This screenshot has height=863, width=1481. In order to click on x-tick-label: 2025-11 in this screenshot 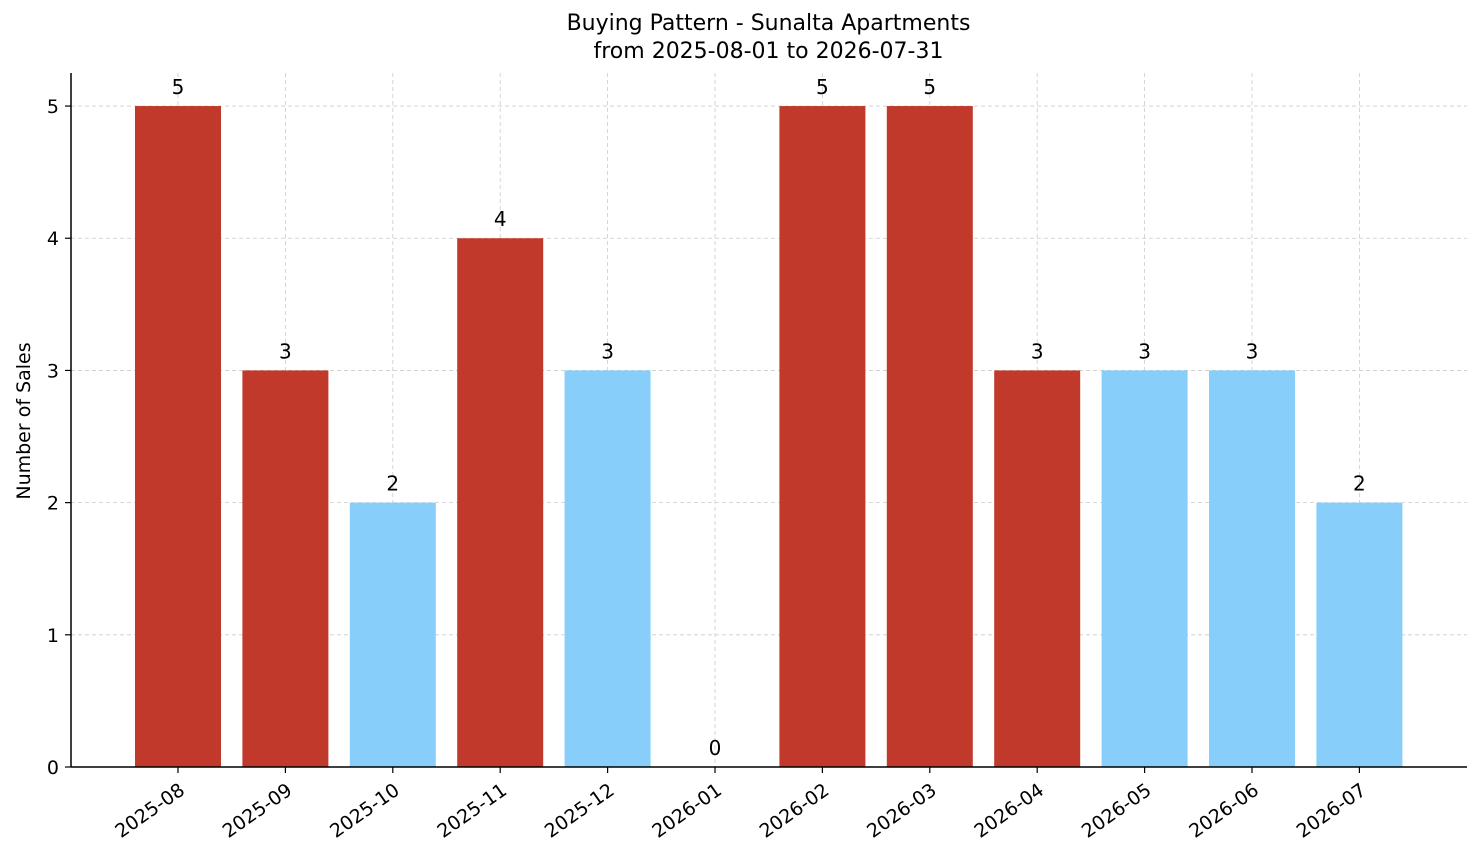, I will do `click(472, 811)`.